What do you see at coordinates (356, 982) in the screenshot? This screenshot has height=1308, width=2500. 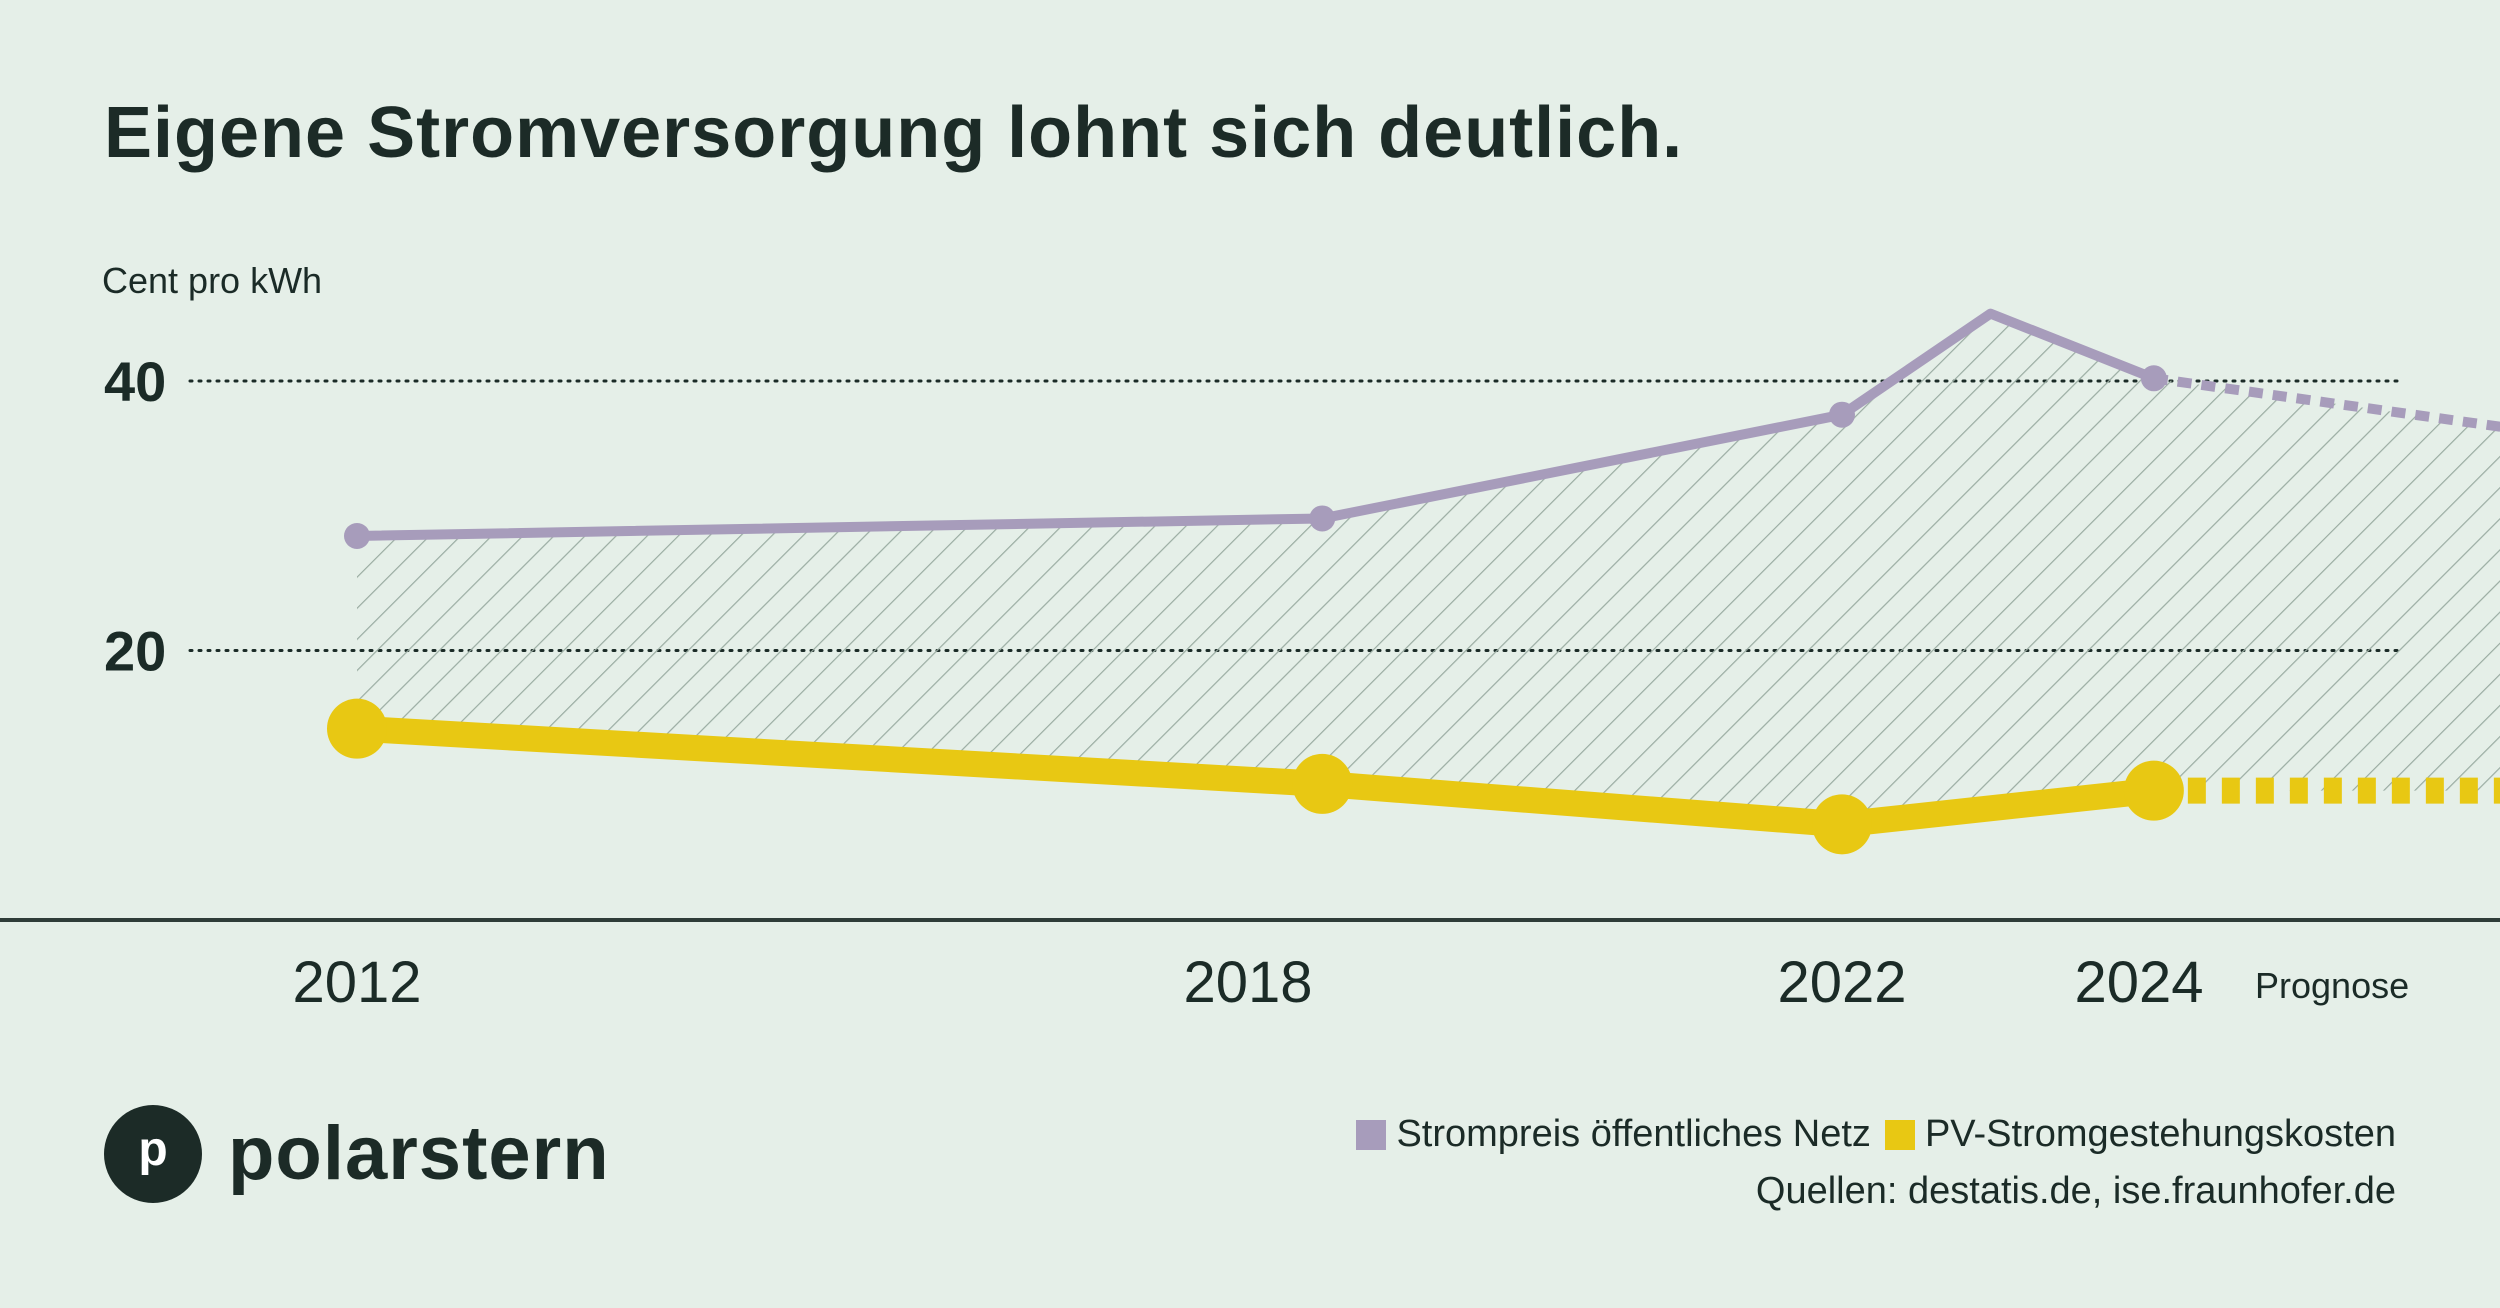 I see `x-tick-label-2012: 2012` at bounding box center [356, 982].